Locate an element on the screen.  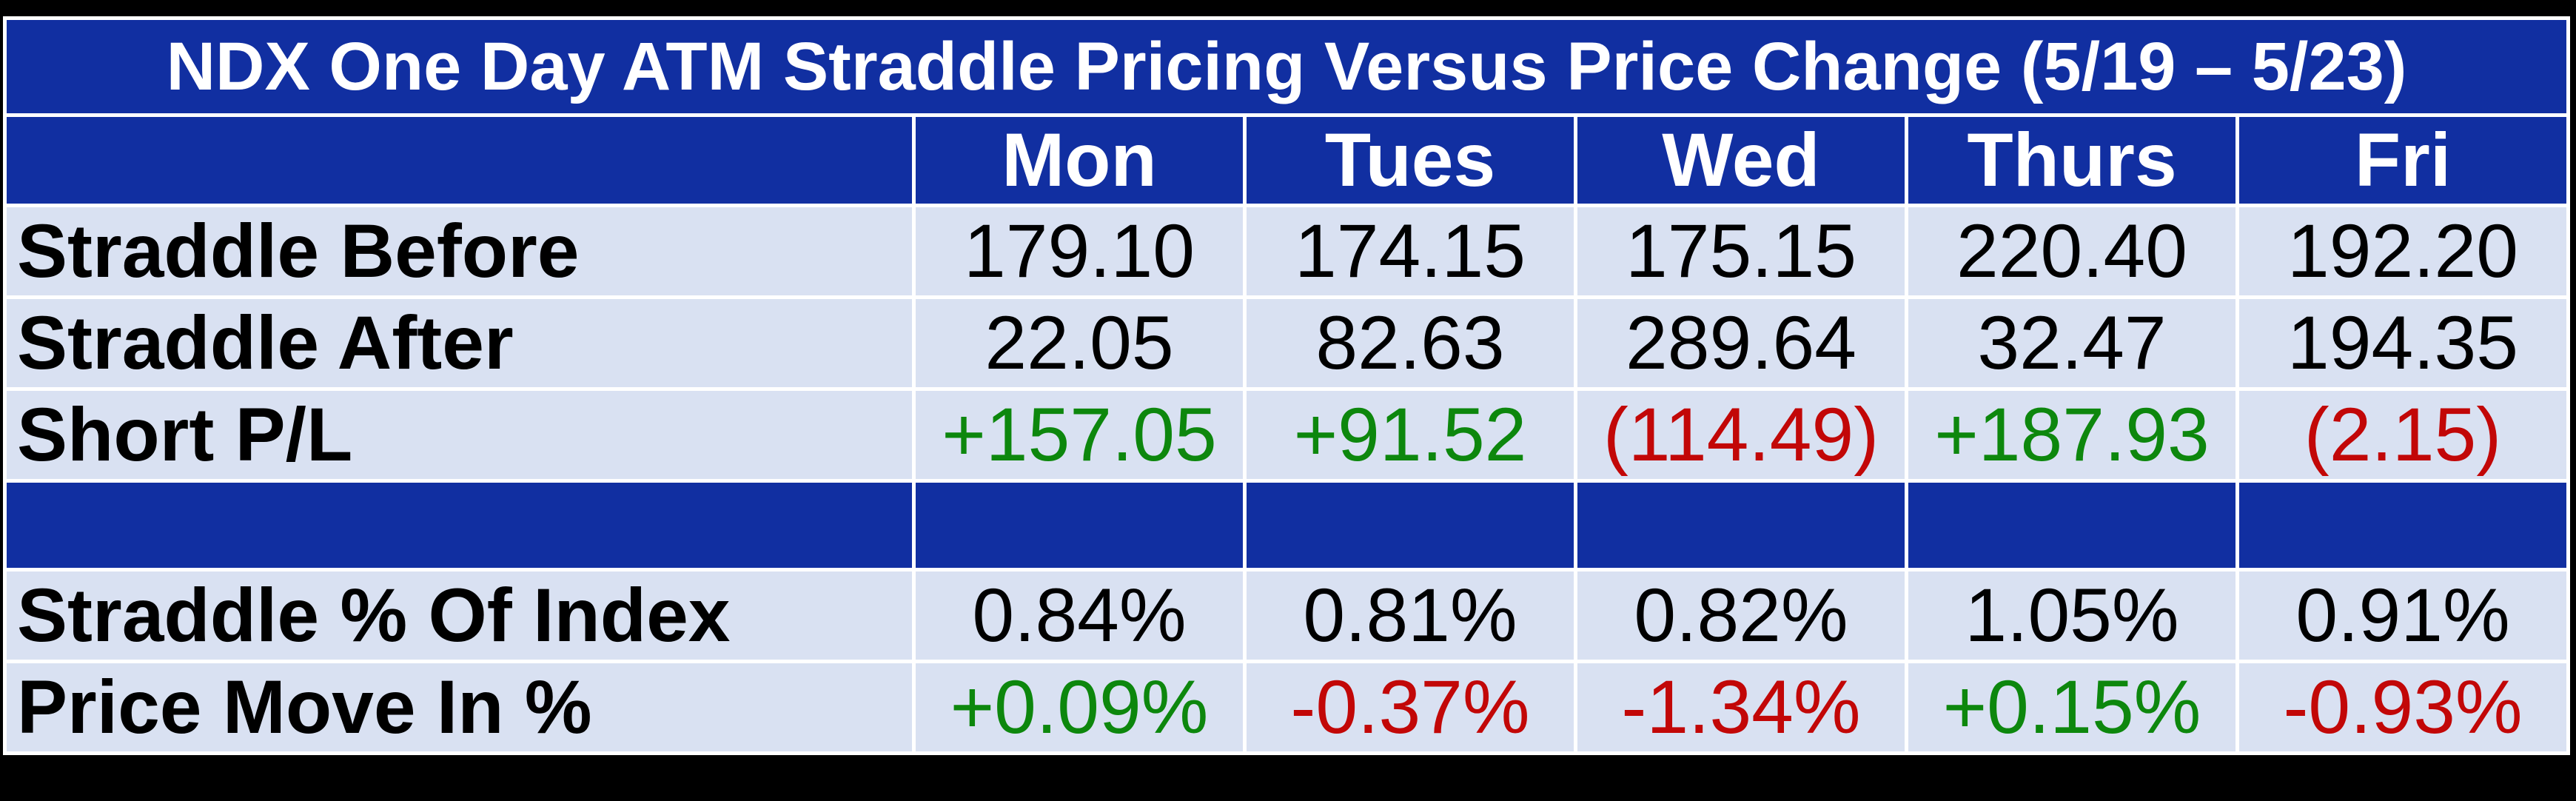
day-header-row: Mon Tues Wed Thurs Fri is located at coordinates (1287, 160).